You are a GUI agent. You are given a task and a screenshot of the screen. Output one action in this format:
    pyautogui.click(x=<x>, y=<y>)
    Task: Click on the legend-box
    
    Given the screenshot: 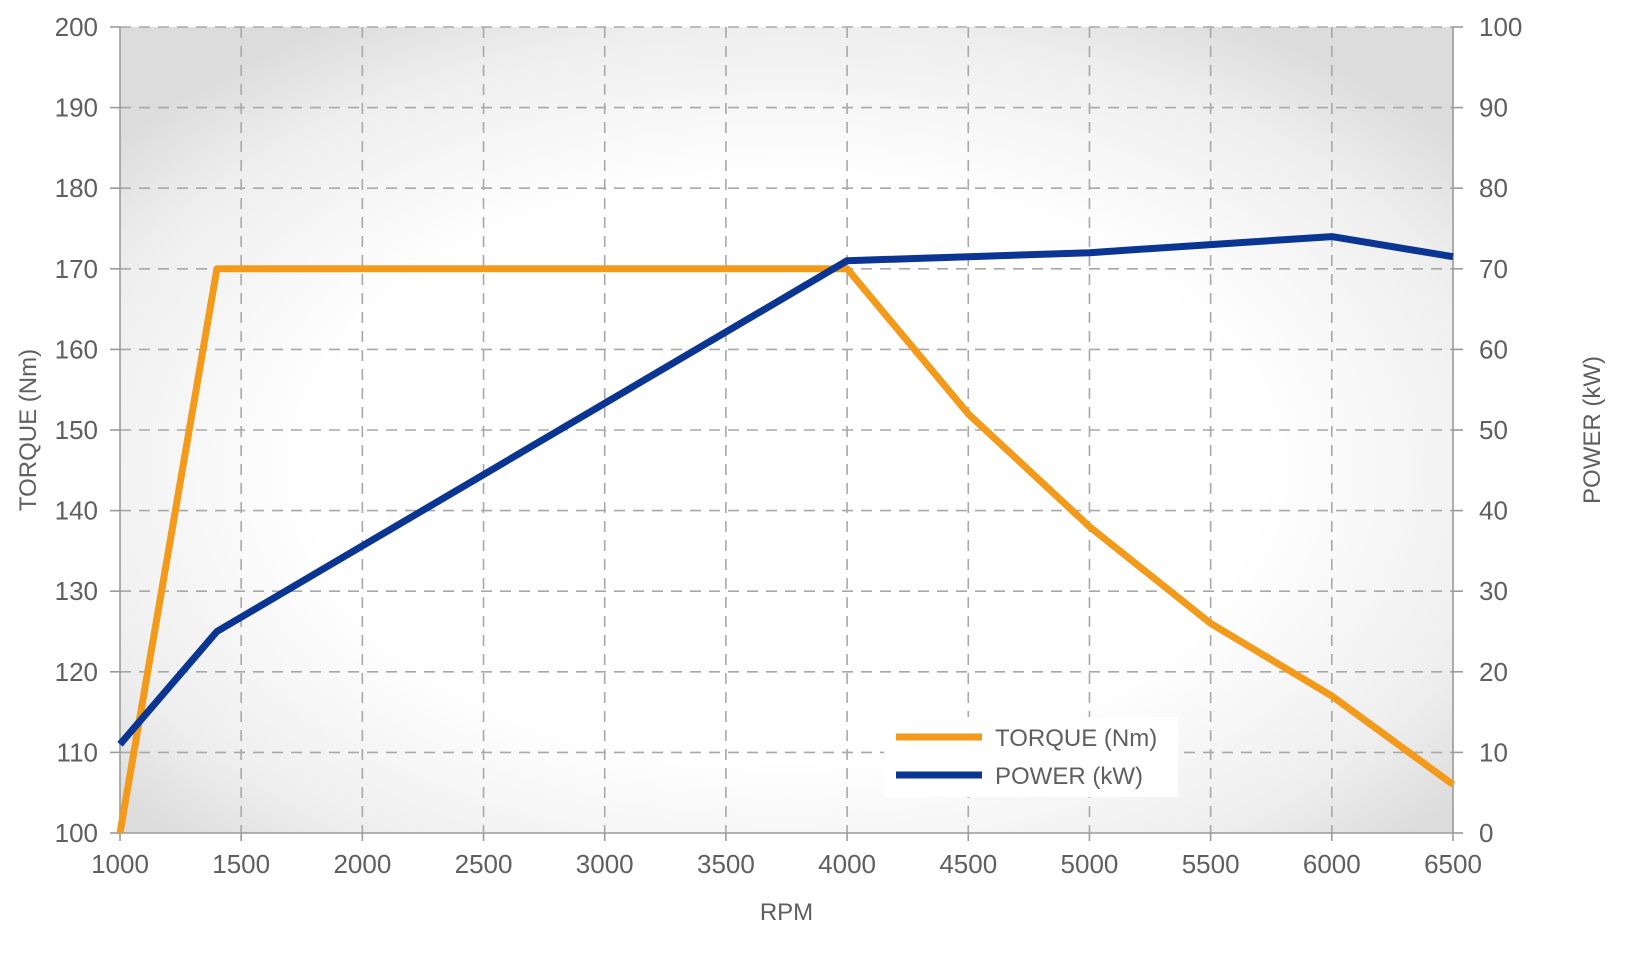 What is the action you would take?
    pyautogui.click(x=1031, y=757)
    